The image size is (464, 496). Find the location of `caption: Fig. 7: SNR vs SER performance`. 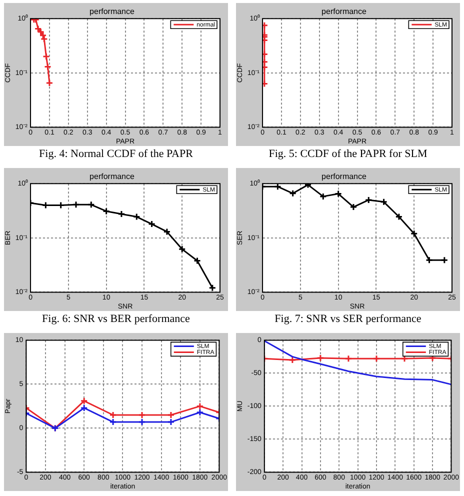

caption: Fig. 7: SNR vs SER performance is located at coordinates (348, 319).